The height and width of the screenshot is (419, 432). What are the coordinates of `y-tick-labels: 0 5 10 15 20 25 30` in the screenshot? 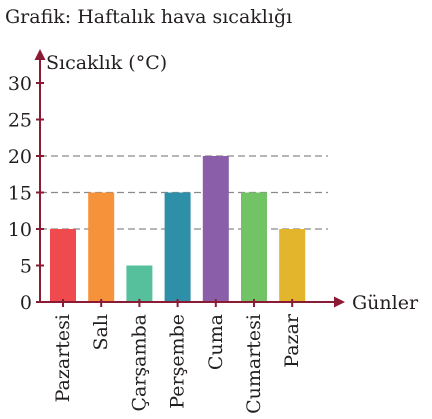 It's located at (26, 193).